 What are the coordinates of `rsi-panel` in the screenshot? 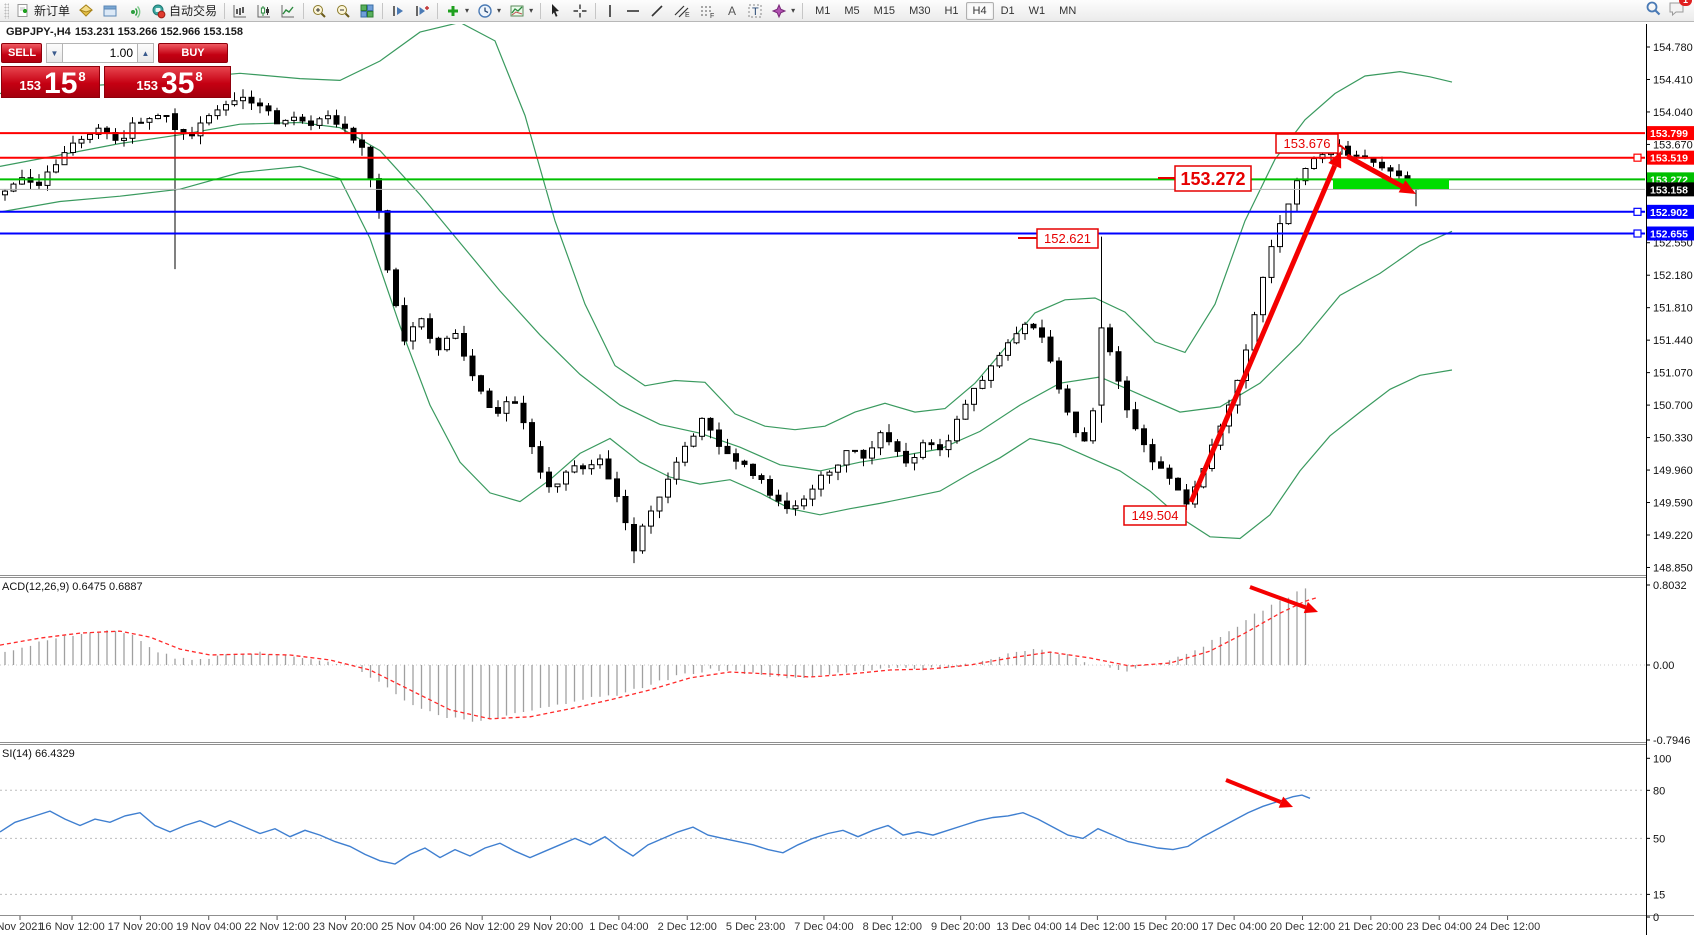 It's located at (822, 842).